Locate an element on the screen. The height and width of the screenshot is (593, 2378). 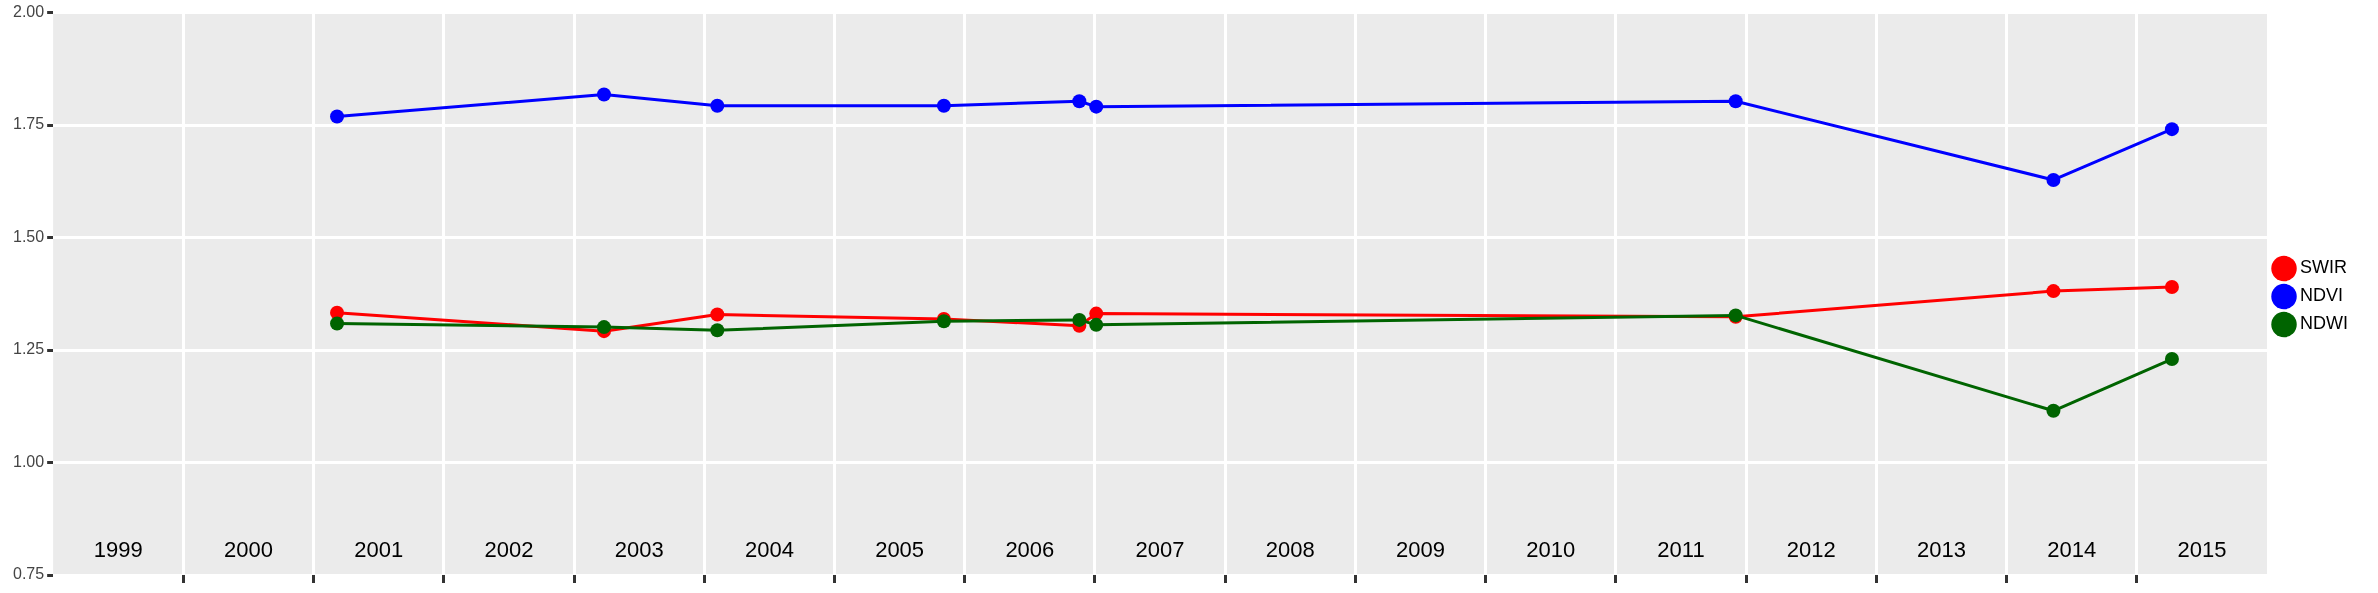
x-tick-label: 2002 is located at coordinates (509, 550).